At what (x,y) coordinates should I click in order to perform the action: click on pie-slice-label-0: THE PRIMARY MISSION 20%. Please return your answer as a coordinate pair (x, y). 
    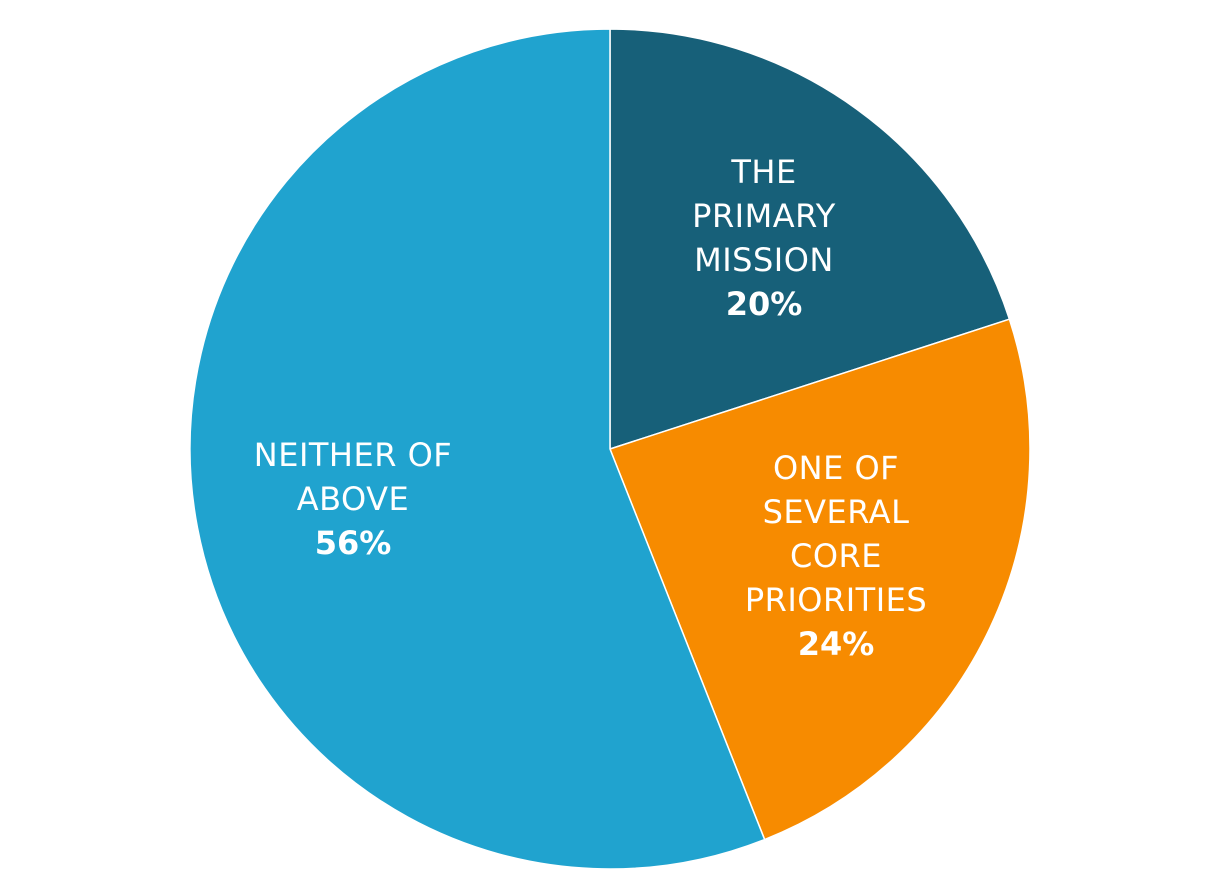
    Looking at the image, I should click on (764, 238).